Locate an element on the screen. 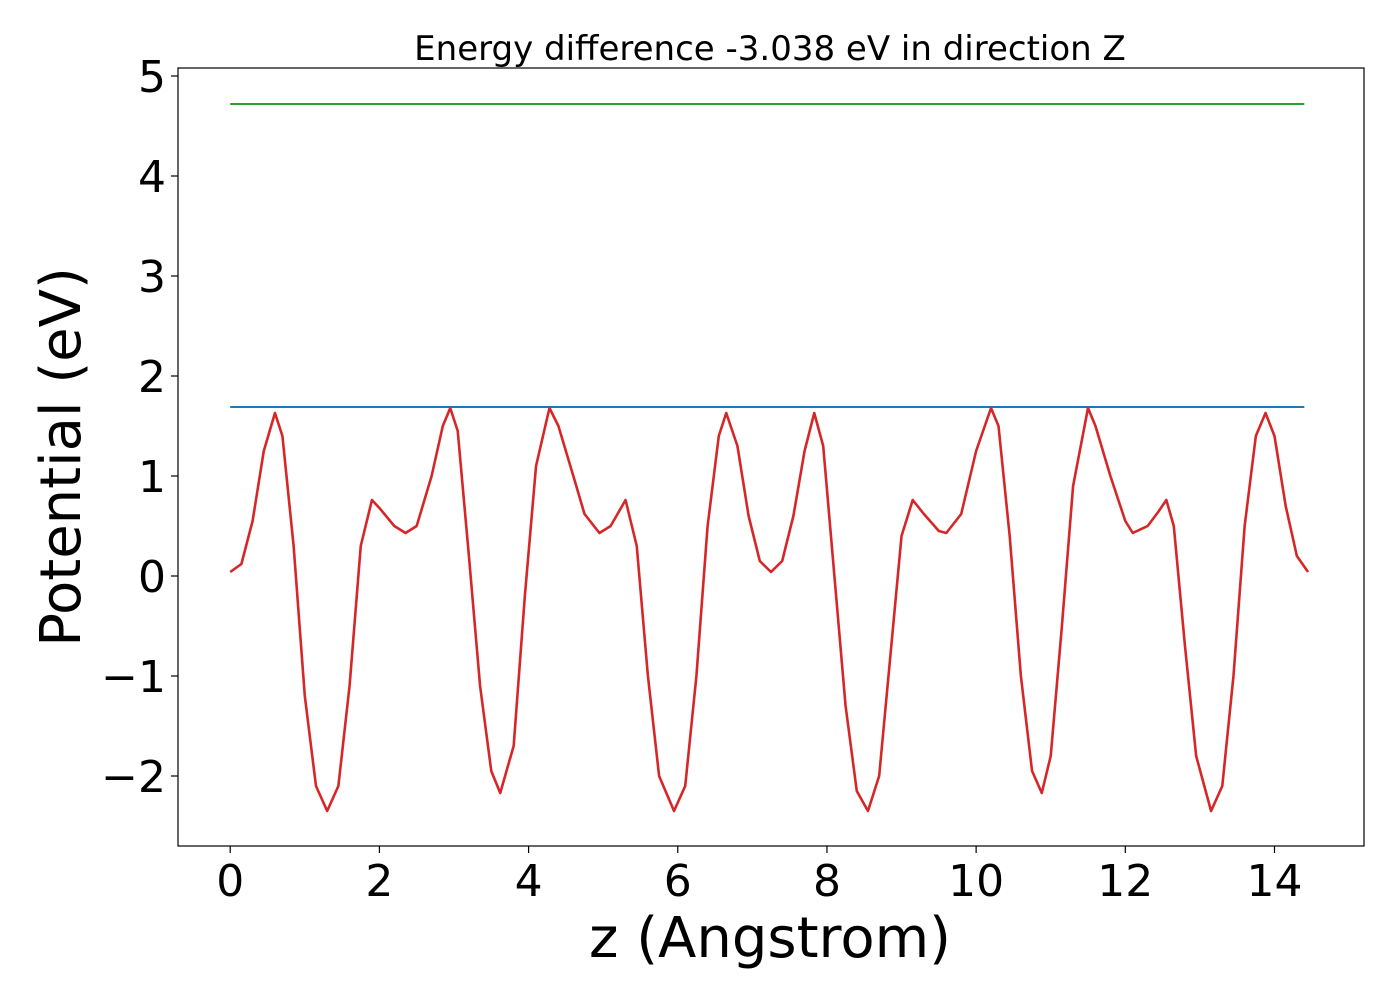 The image size is (1400, 1000). y-tick-label: 2 is located at coordinates (152, 377).